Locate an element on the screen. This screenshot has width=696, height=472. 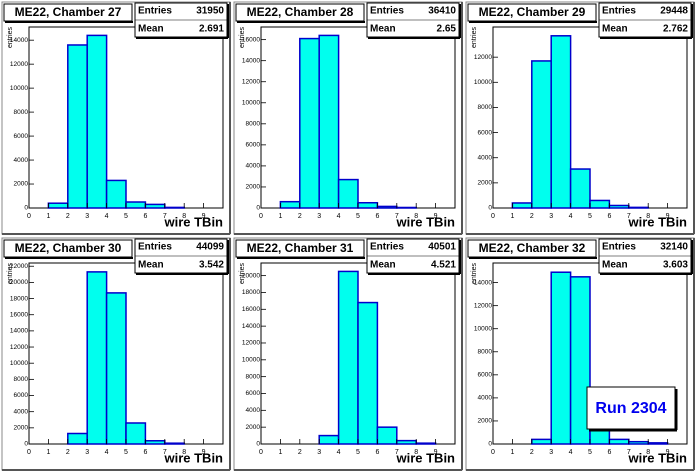
stats-value: 29448 is located at coordinates (674, 11).